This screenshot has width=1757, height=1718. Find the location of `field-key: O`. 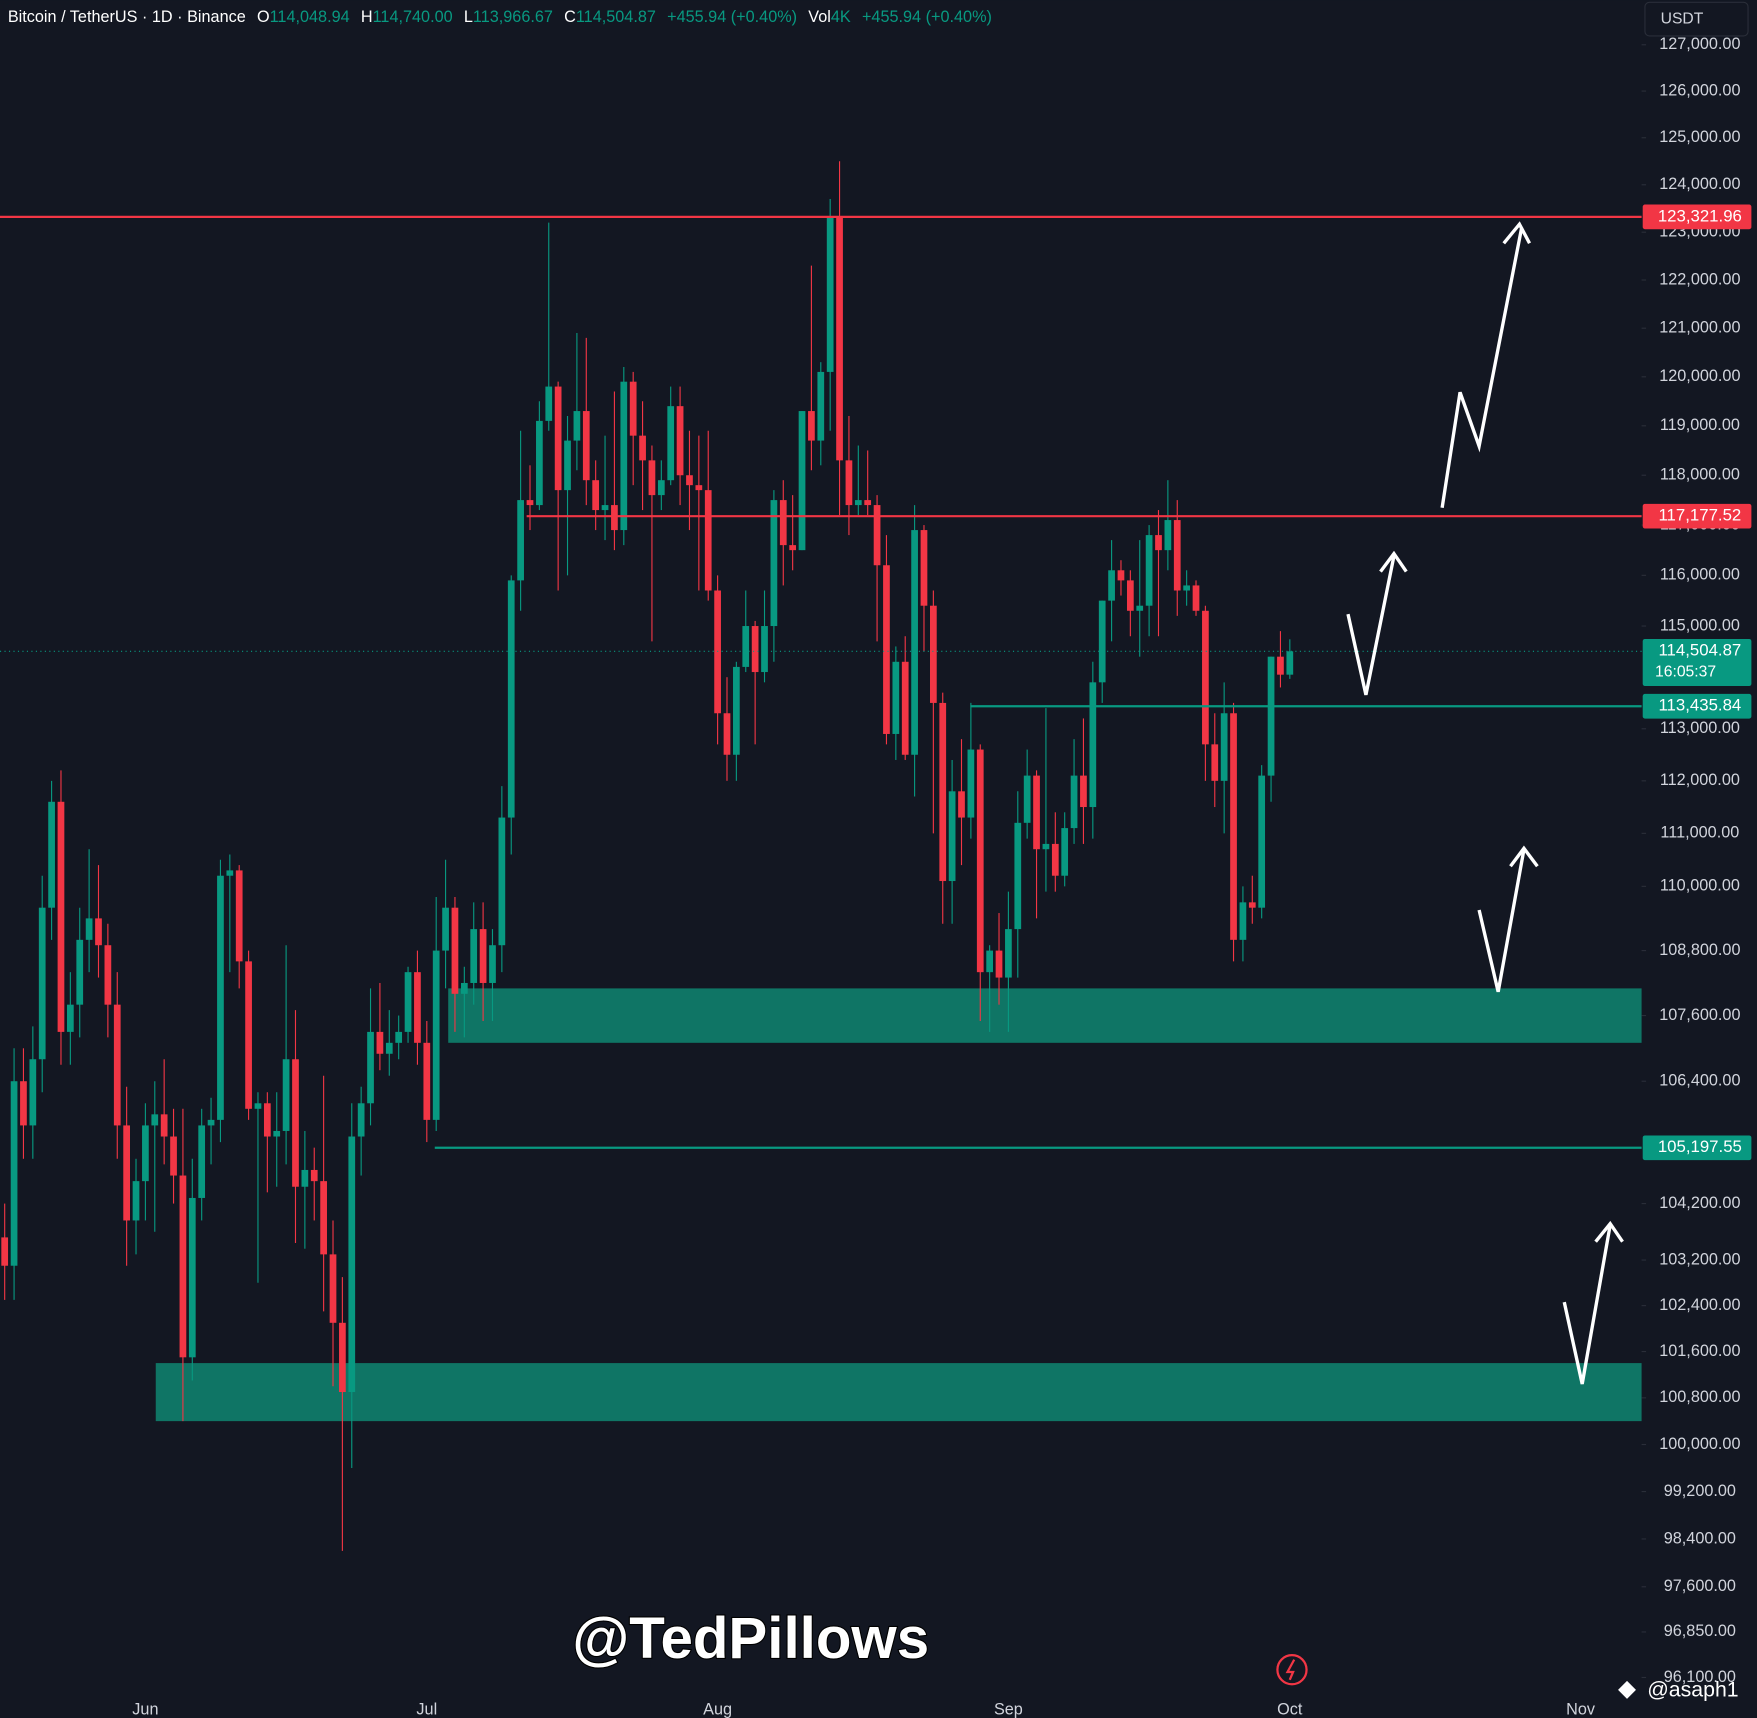

field-key: O is located at coordinates (263, 17).